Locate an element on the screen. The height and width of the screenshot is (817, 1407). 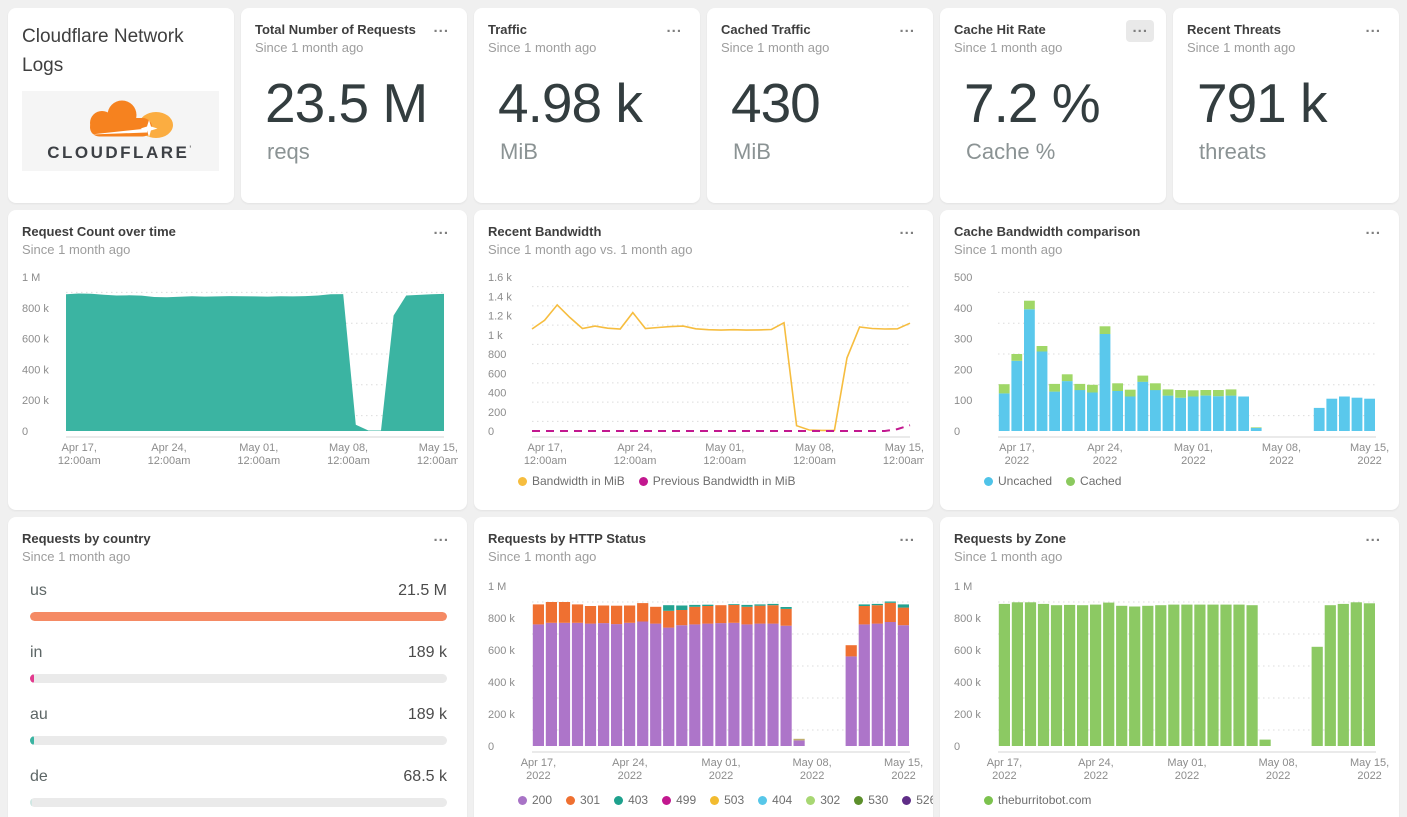
cloudflare-logo: CLOUDFLARE' is located at coordinates (120, 130).